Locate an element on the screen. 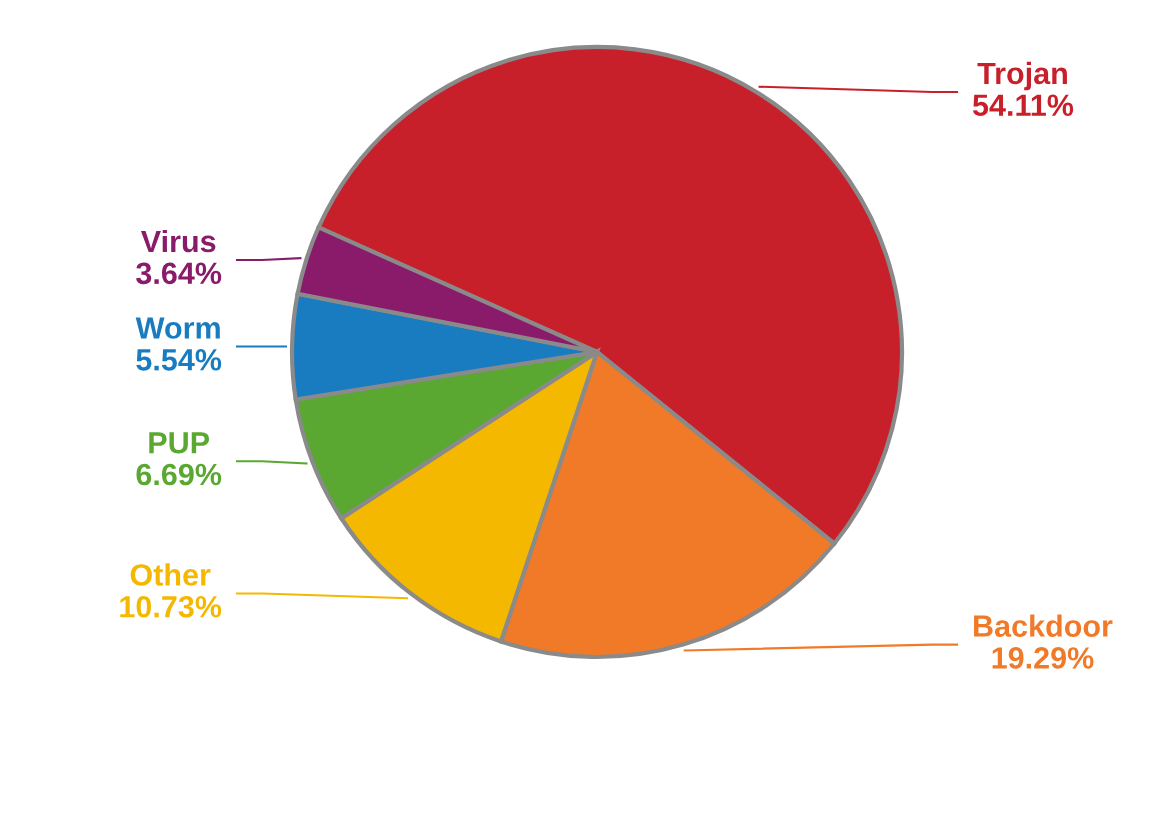  data-label: 3.64% is located at coordinates (179, 273).